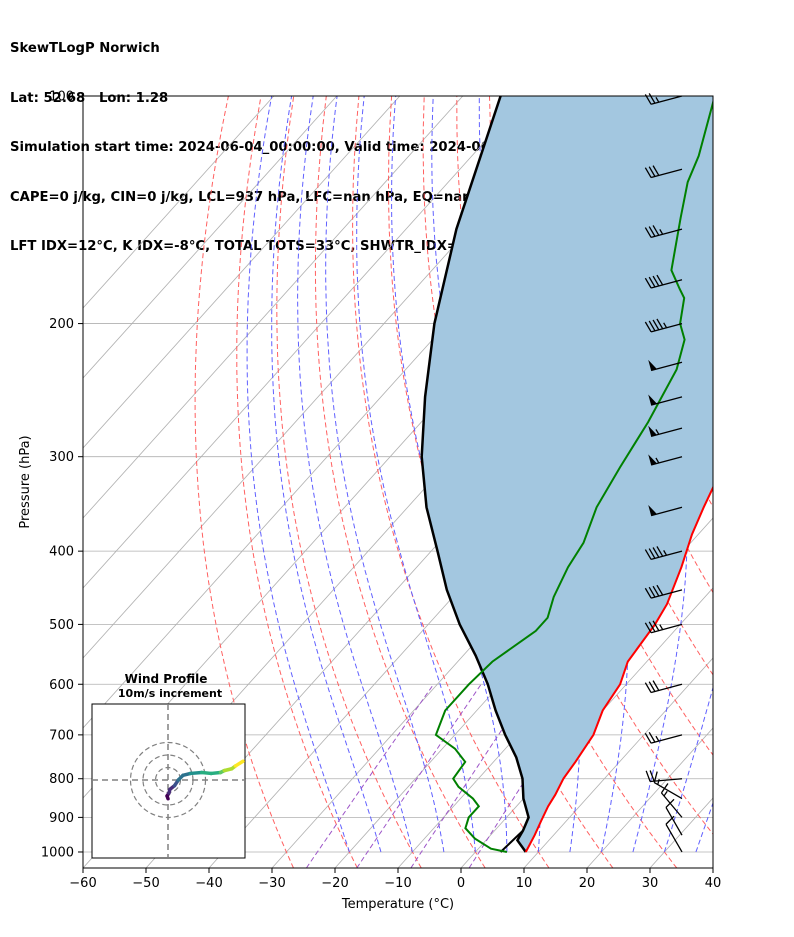 This screenshot has height=937, width=794. What do you see at coordinates (511, 841) in the screenshot?
I see `surface-dewpoint-leg` at bounding box center [511, 841].